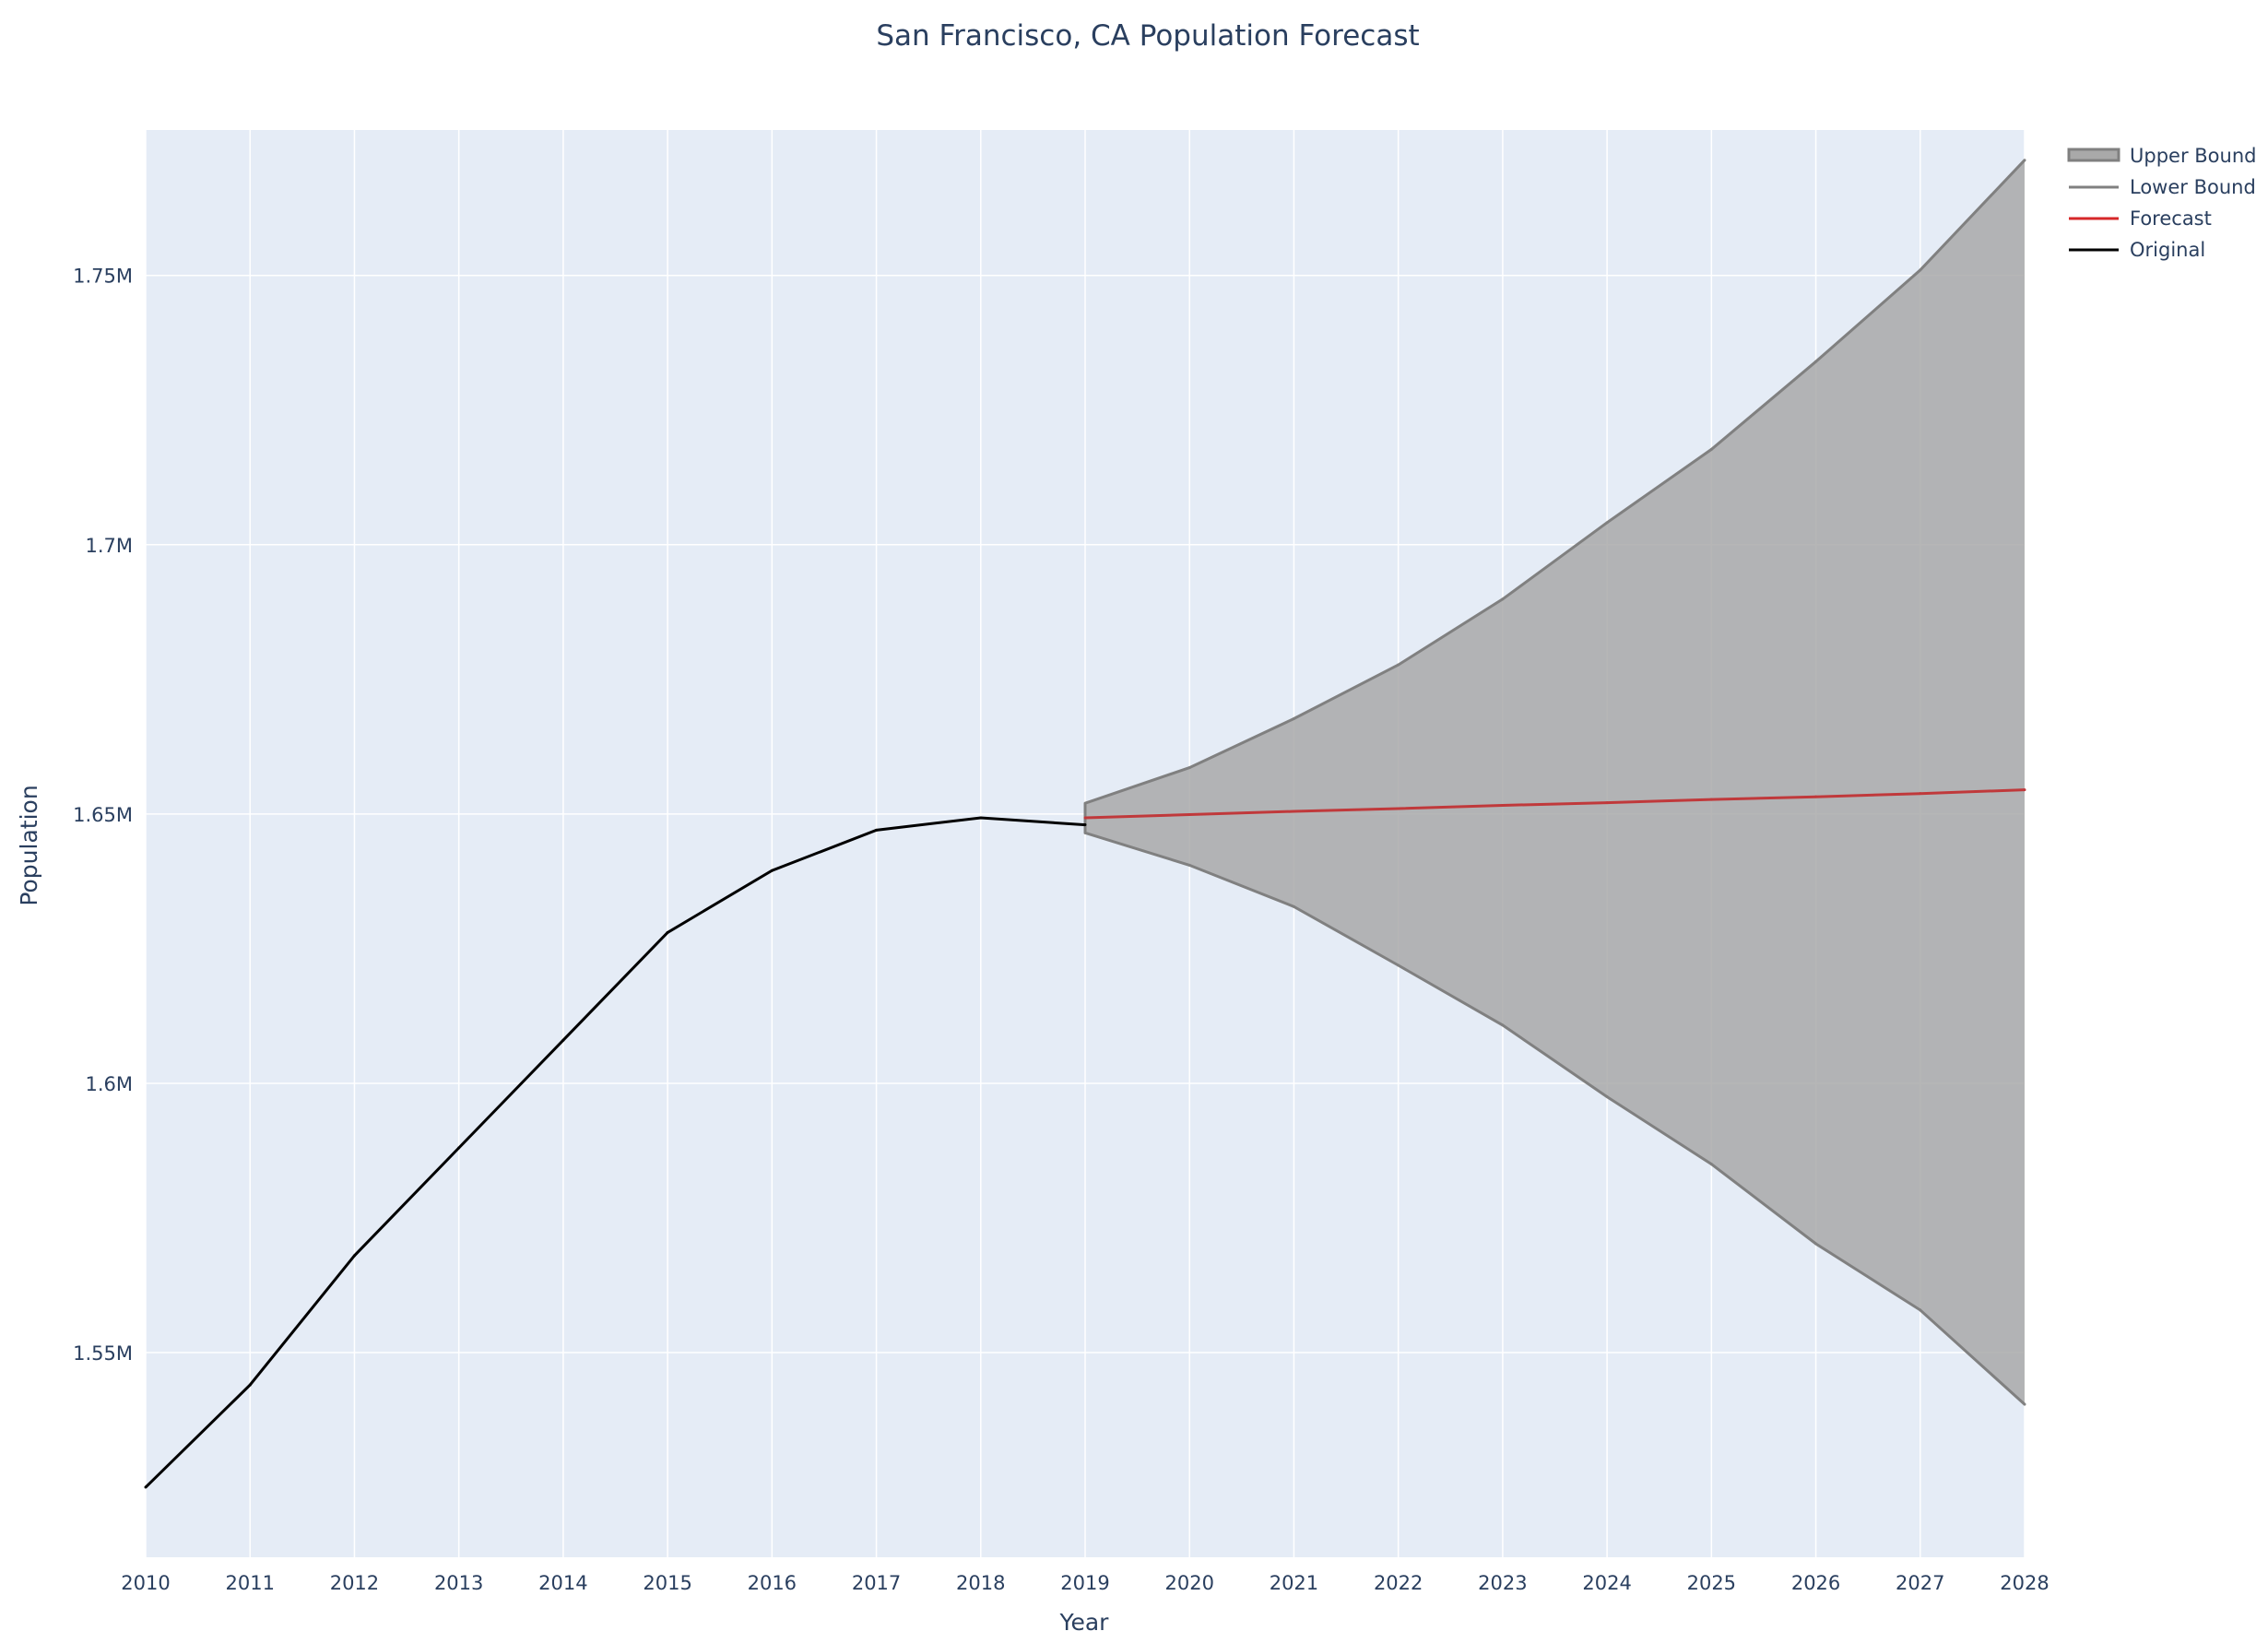 The image size is (2268, 1643). I want to click on series-forecast-line, so click(1555, 804).